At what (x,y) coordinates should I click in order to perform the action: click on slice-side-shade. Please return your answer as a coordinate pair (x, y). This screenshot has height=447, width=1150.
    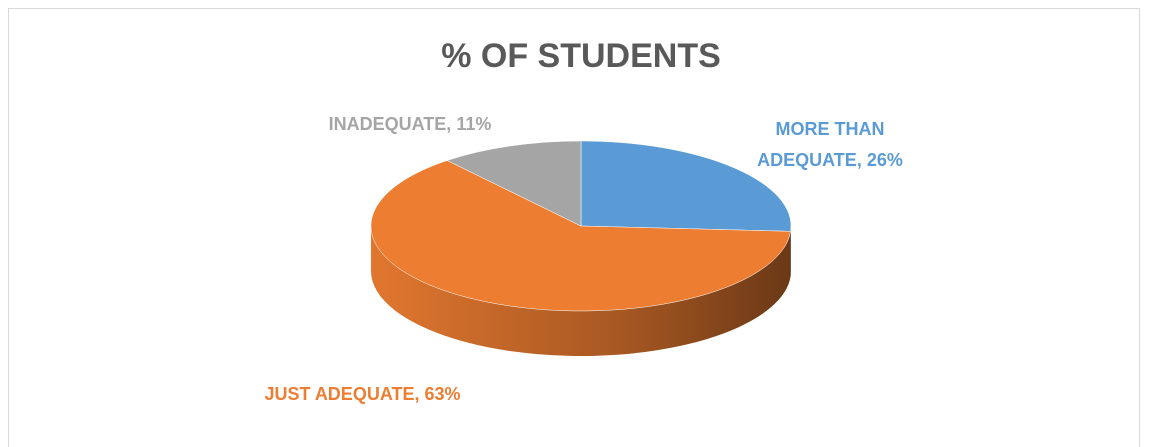
    Looking at the image, I should click on (580, 291).